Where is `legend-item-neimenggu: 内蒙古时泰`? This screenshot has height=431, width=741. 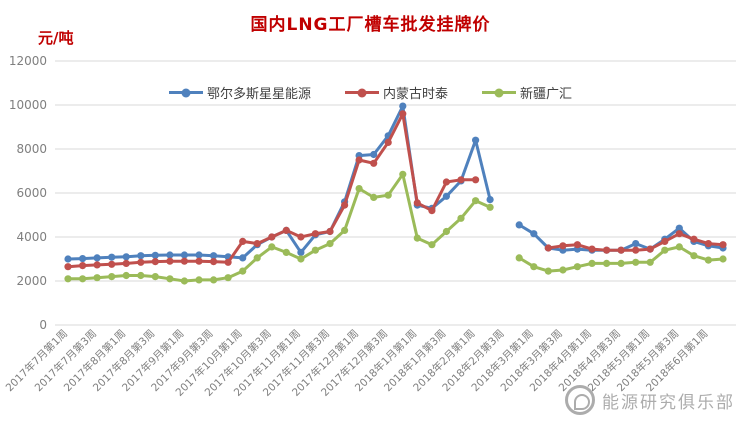
legend-item-neimenggu: 内蒙古时泰 is located at coordinates (396, 92).